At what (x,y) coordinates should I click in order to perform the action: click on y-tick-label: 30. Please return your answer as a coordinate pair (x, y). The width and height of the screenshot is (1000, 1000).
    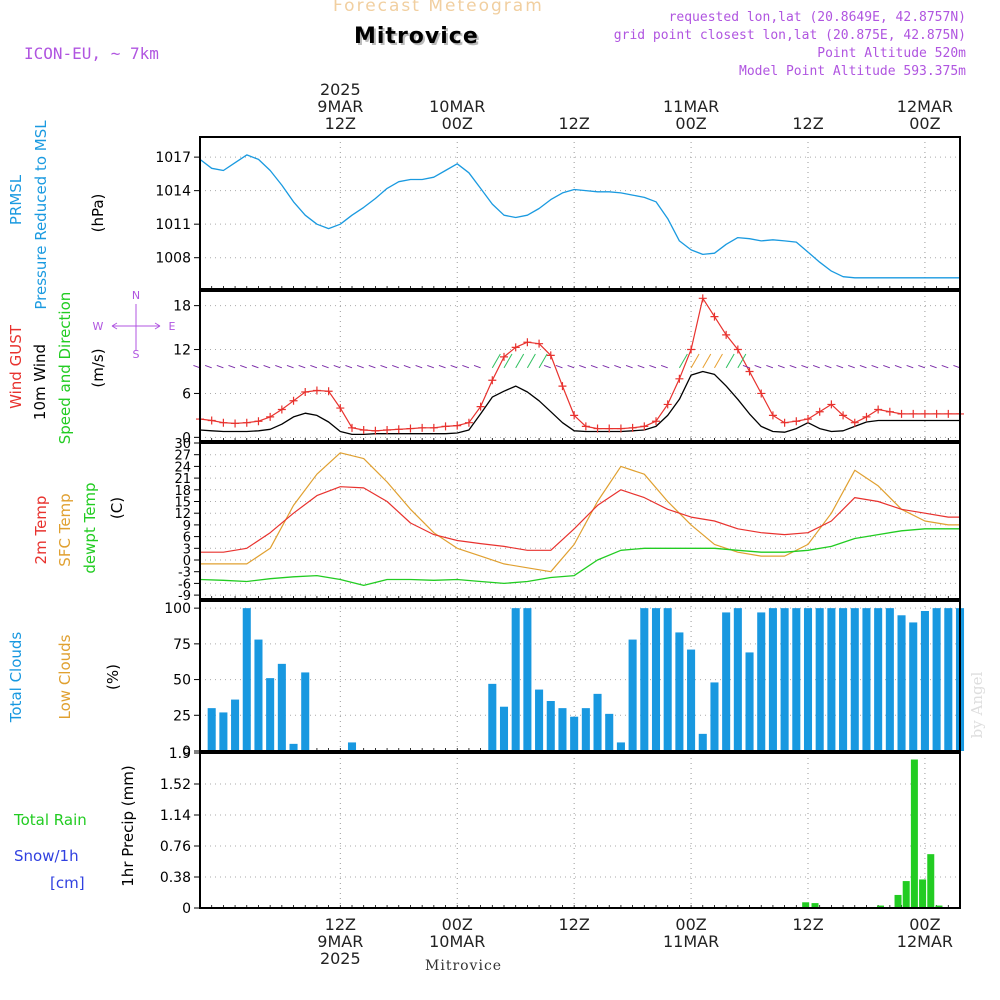
    Looking at the image, I should click on (182, 444).